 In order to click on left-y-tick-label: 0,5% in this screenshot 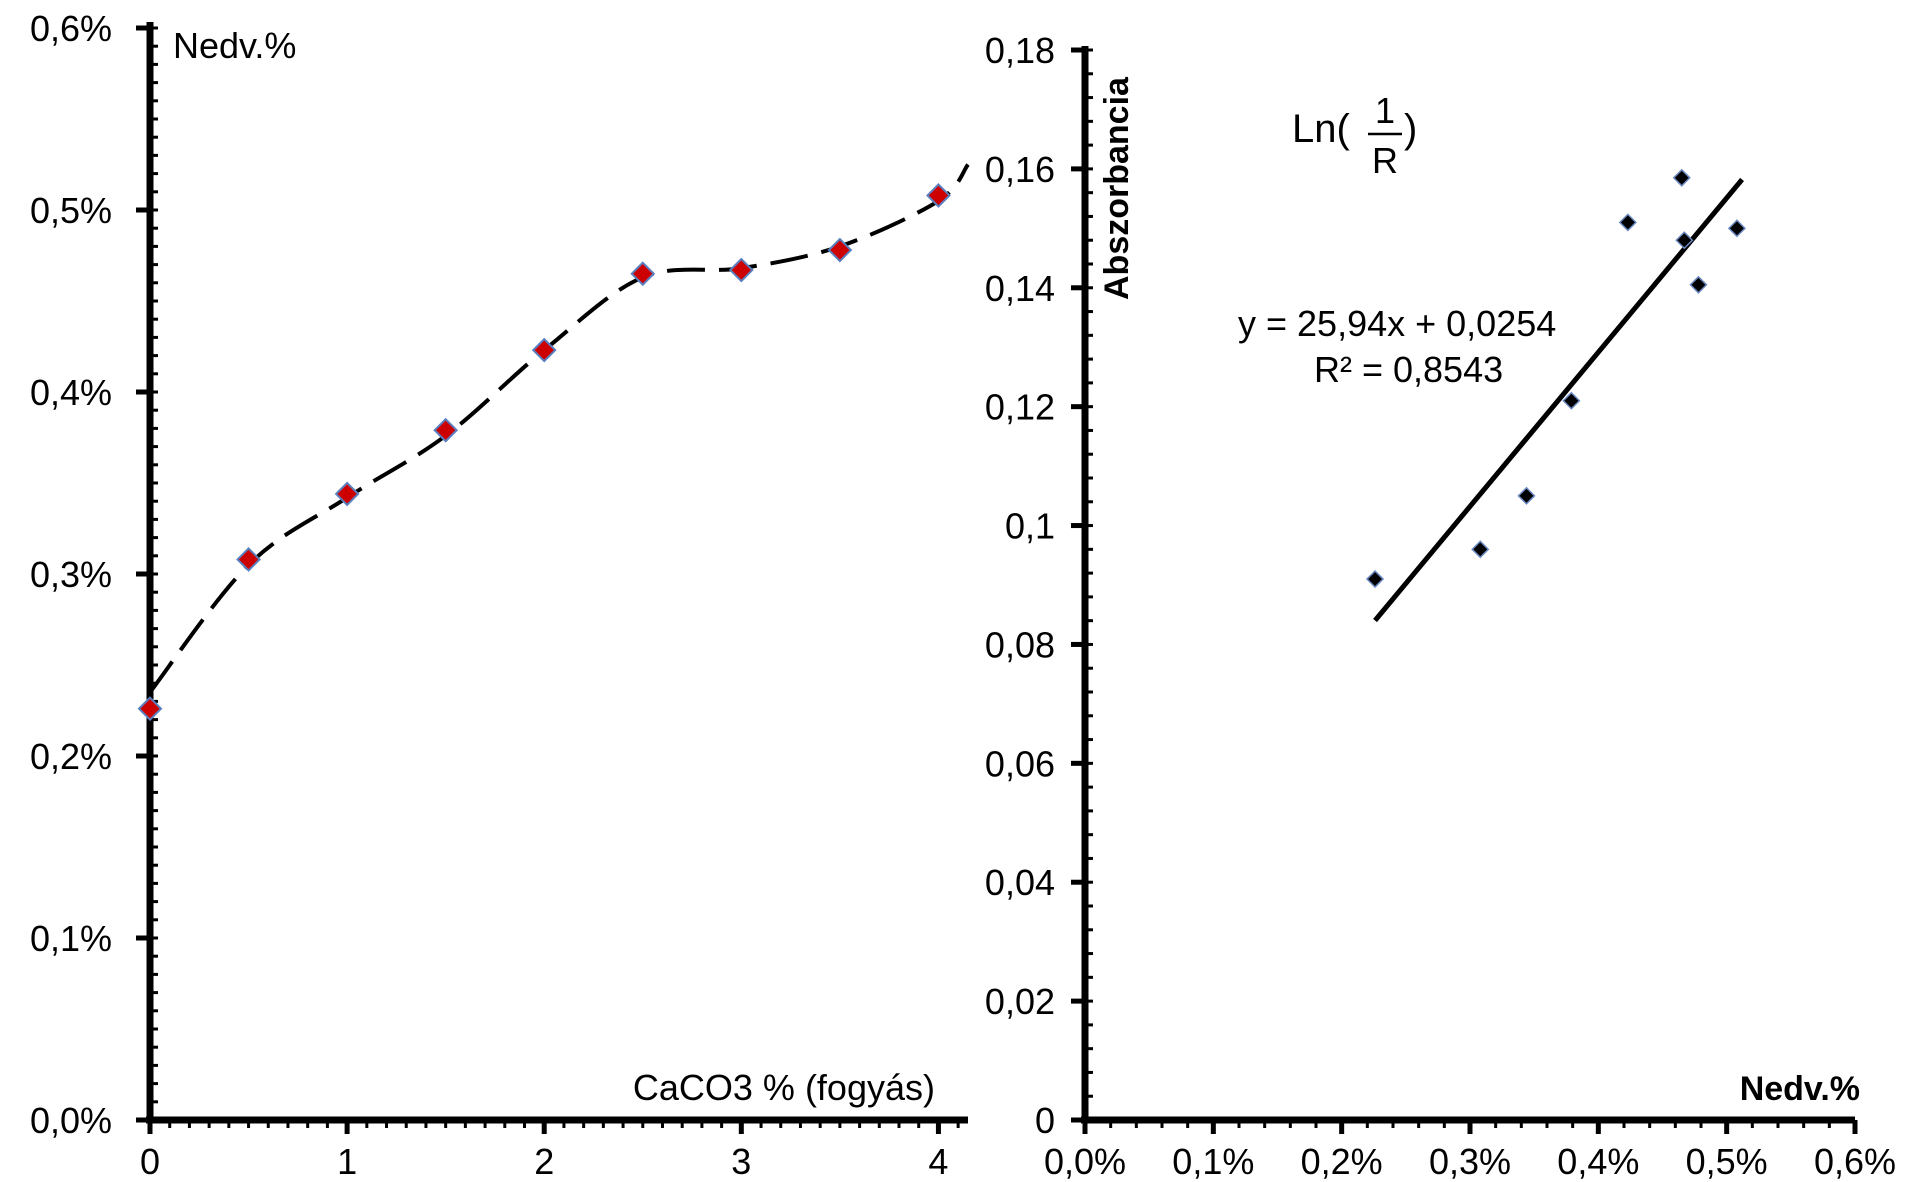, I will do `click(71, 210)`.